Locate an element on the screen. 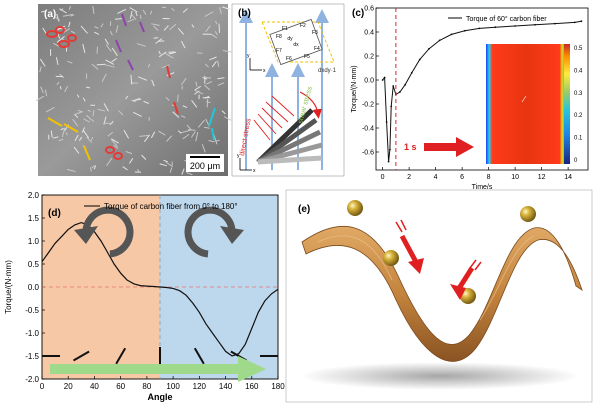 The image size is (600, 409). panel-c-plot-area is located at coordinates (482, 89).